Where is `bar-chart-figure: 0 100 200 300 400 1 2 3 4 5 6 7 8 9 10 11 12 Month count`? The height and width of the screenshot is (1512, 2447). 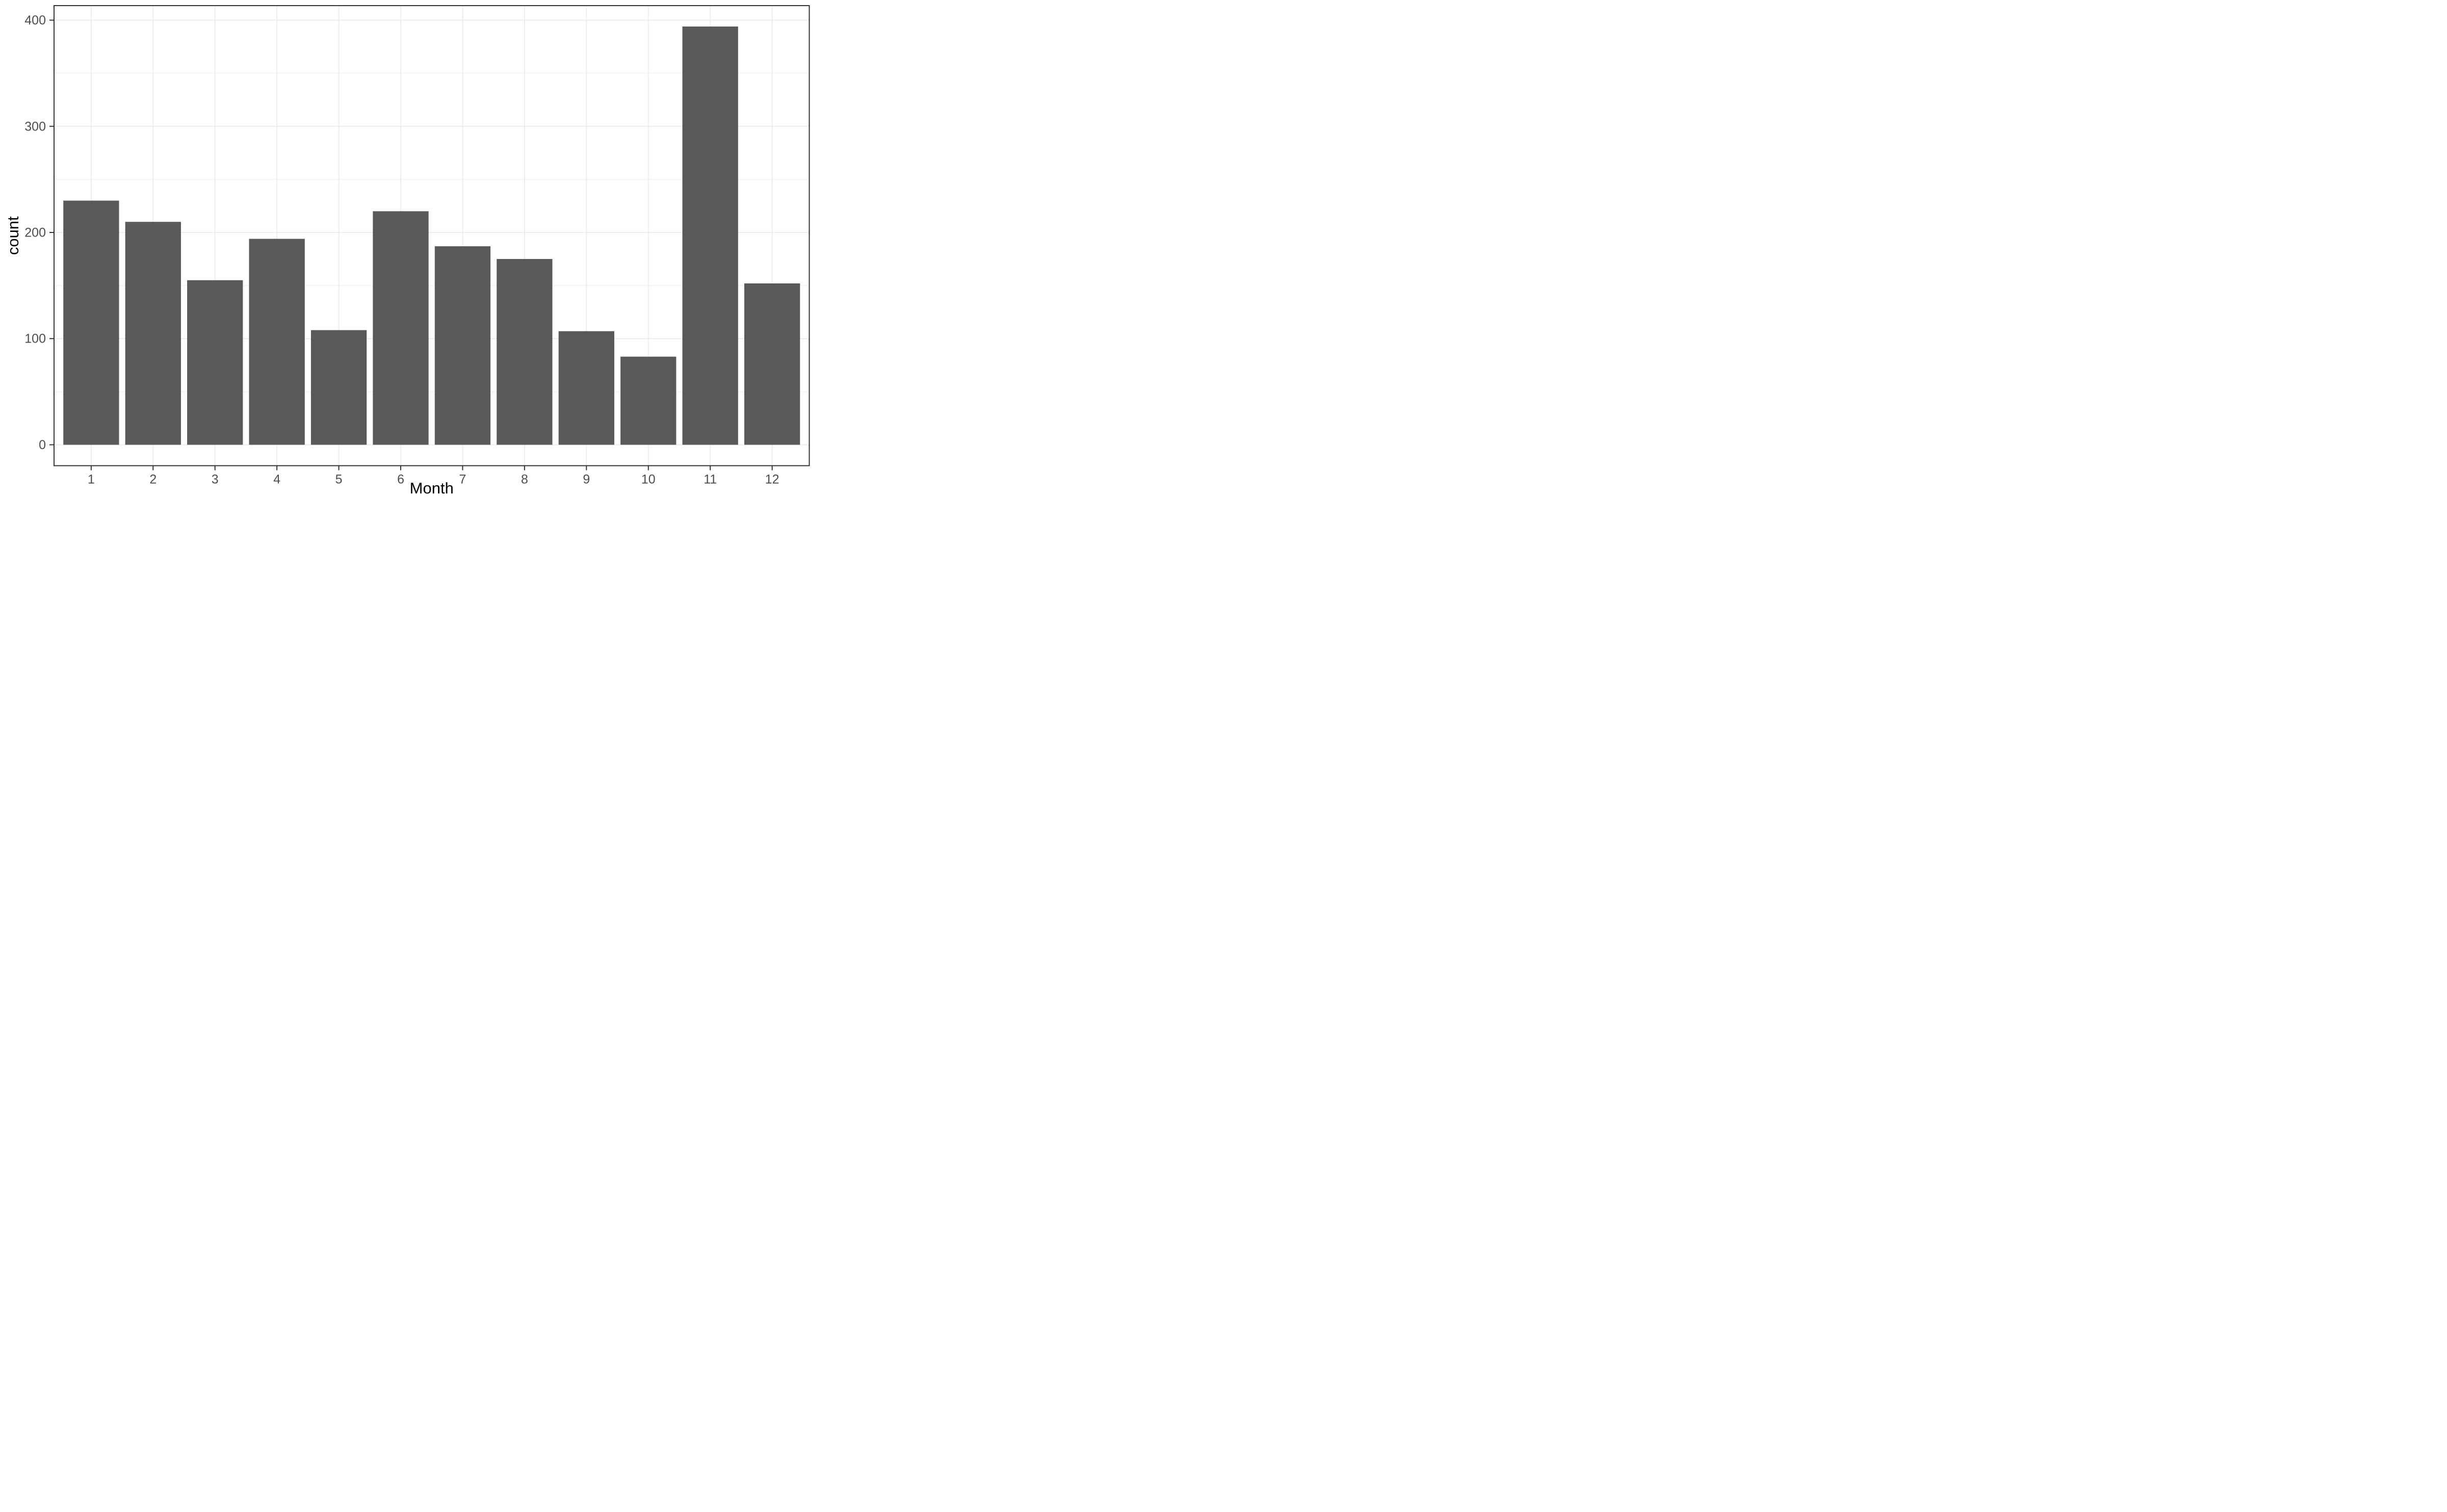
bar-chart-figure: 0 100 200 300 400 1 2 3 4 5 6 7 8 9 10 11 12 Month count is located at coordinates (408, 252).